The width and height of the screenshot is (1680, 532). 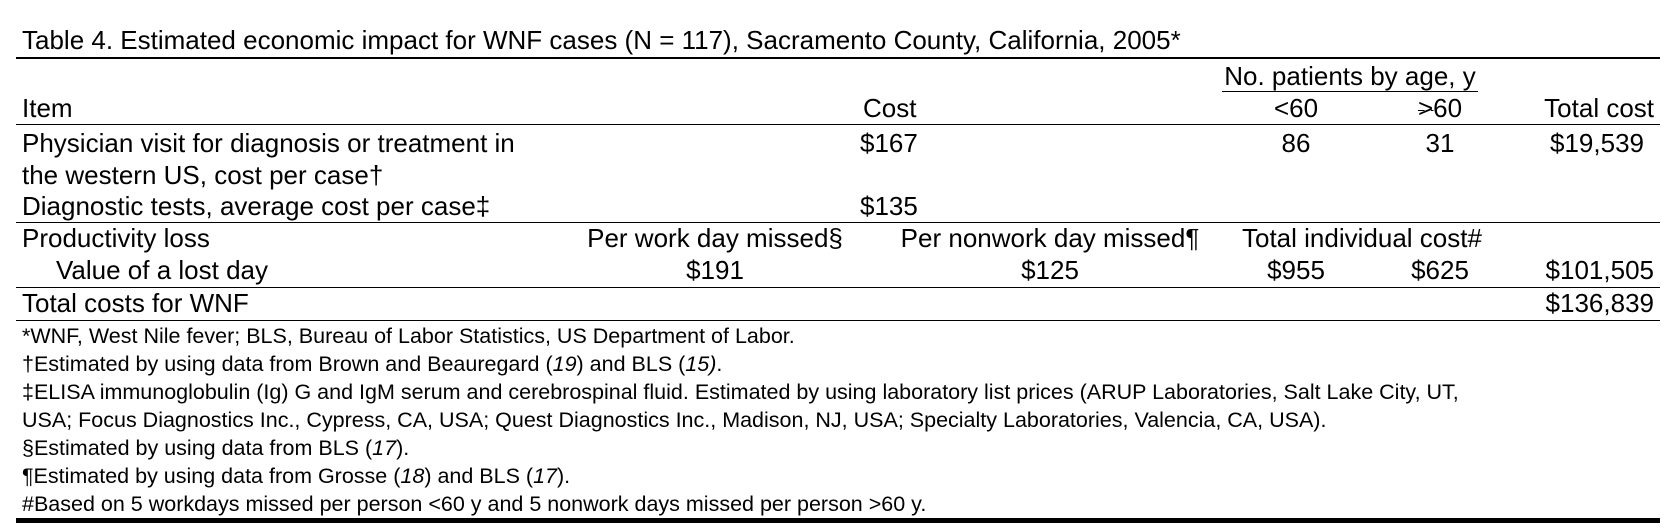 What do you see at coordinates (719, 364) in the screenshot?
I see `footnote-2-text-c: .` at bounding box center [719, 364].